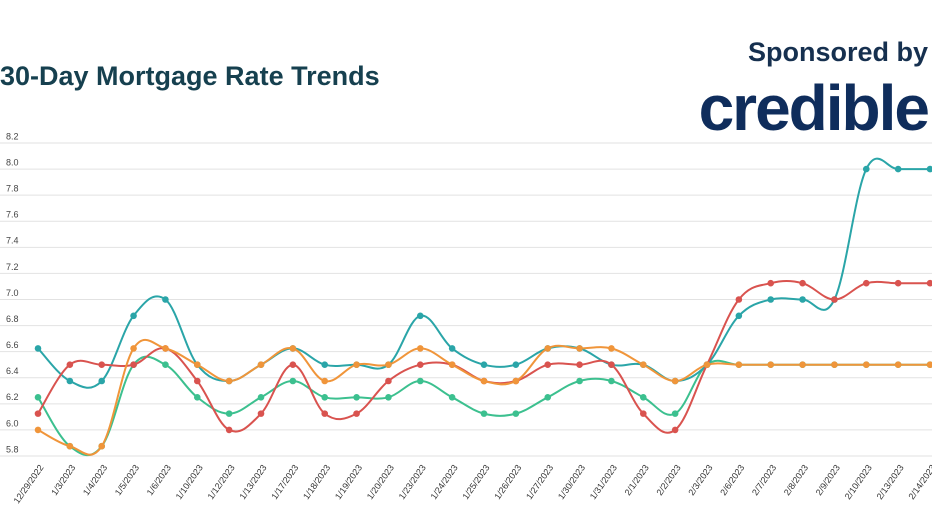  I want to click on x-tick-label: 2/9/2023, so click(828, 480).